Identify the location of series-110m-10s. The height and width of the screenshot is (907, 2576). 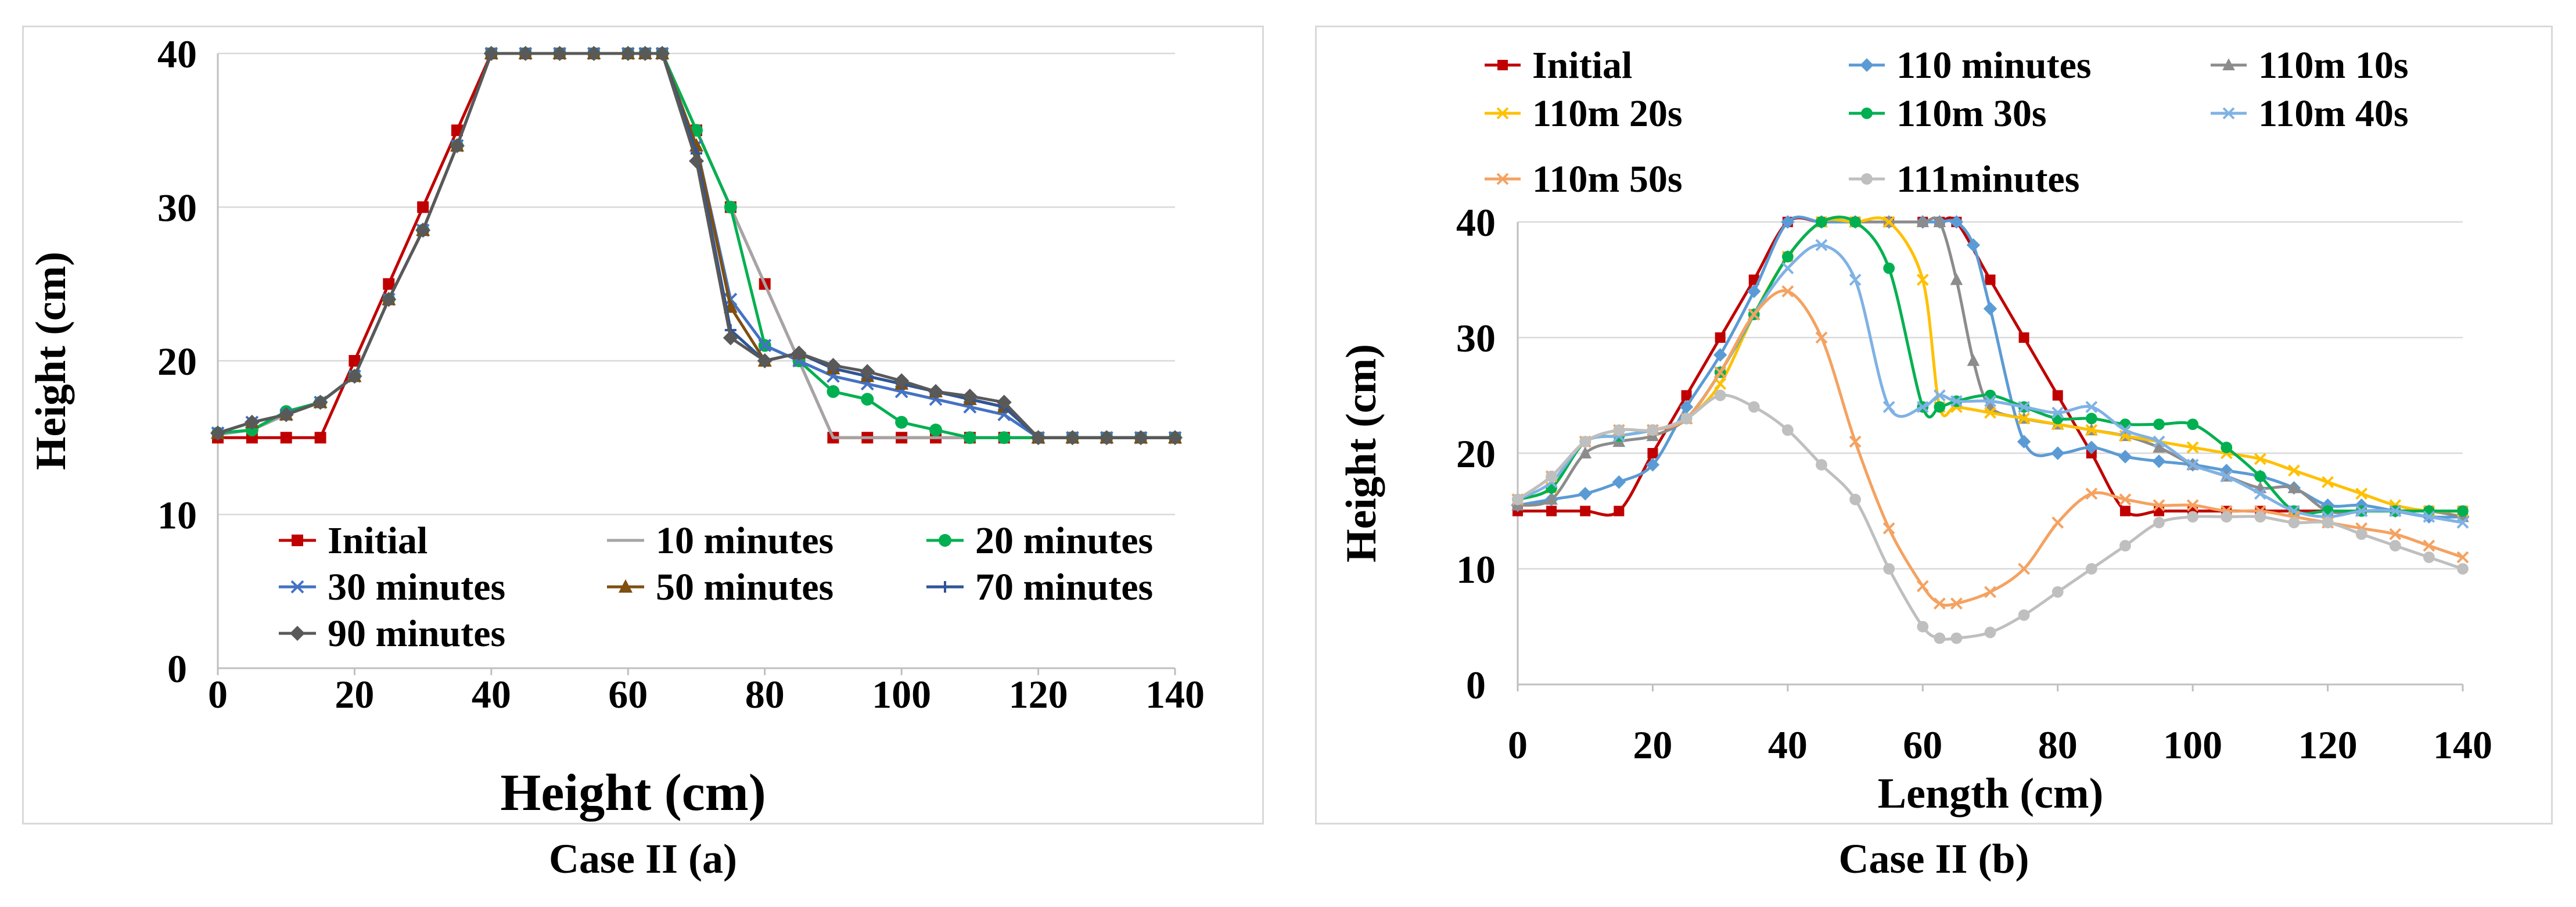
(1990, 368).